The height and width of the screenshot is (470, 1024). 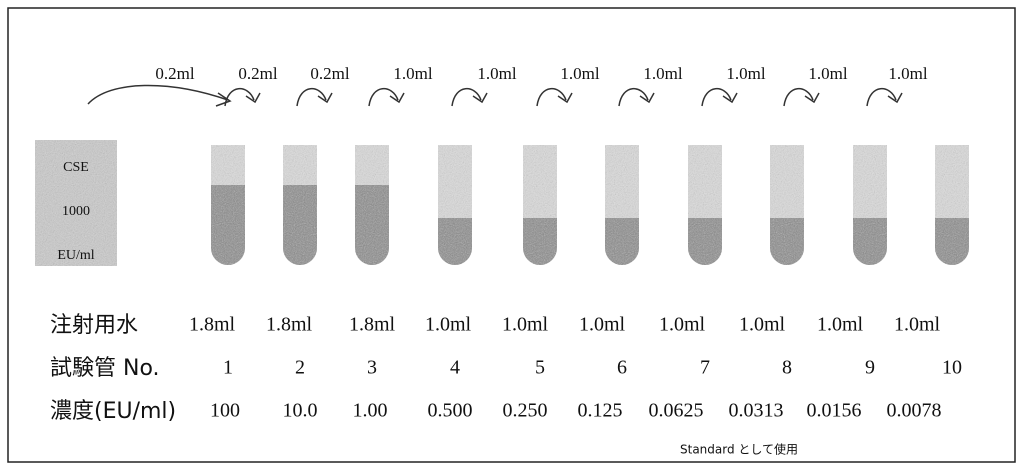 What do you see at coordinates (75, 255) in the screenshot?
I see `source-label: EU/ml` at bounding box center [75, 255].